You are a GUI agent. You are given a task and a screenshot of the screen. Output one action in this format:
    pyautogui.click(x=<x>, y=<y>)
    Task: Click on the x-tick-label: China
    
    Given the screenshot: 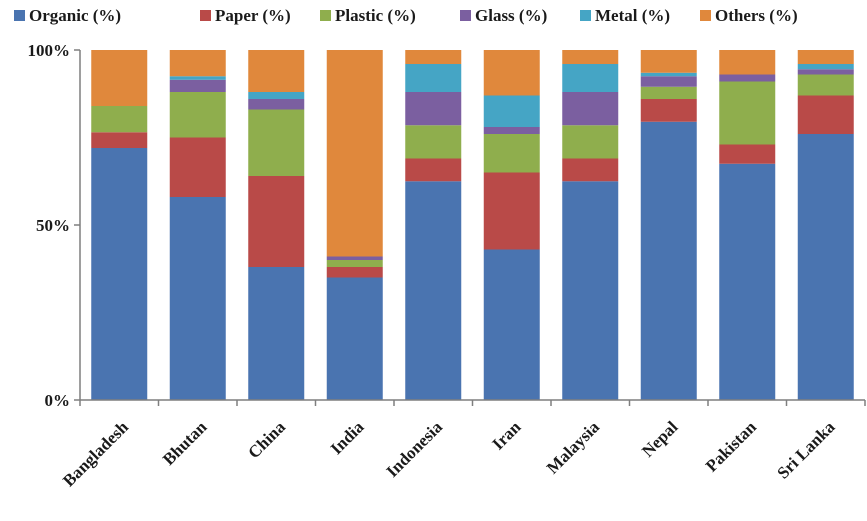 What is the action you would take?
    pyautogui.click(x=266, y=439)
    